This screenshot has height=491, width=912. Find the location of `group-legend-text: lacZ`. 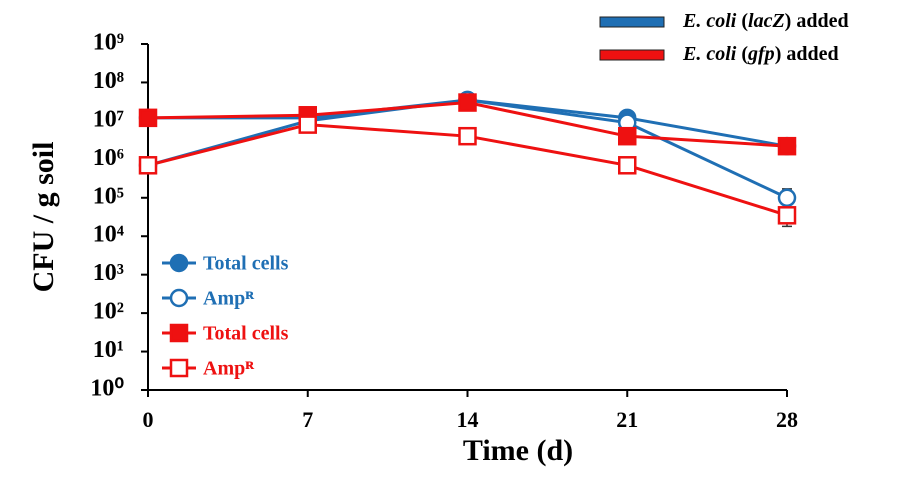

group-legend-text: lacZ is located at coordinates (766, 21).